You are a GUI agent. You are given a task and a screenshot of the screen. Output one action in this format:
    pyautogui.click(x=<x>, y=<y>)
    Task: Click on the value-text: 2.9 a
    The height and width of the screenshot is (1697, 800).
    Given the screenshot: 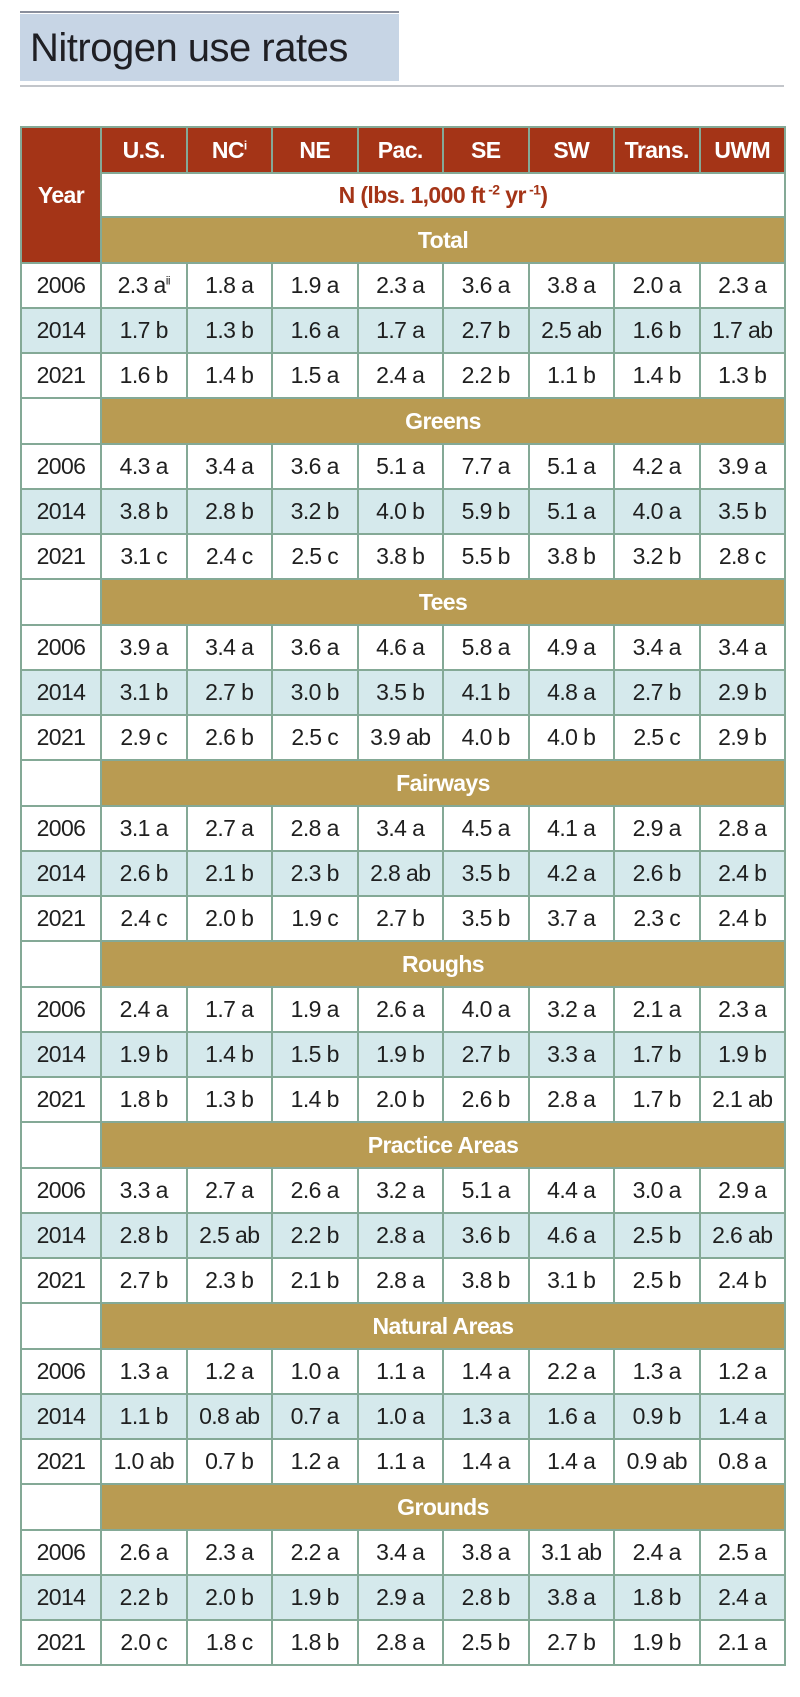 What is the action you would take?
    pyautogui.click(x=400, y=1597)
    